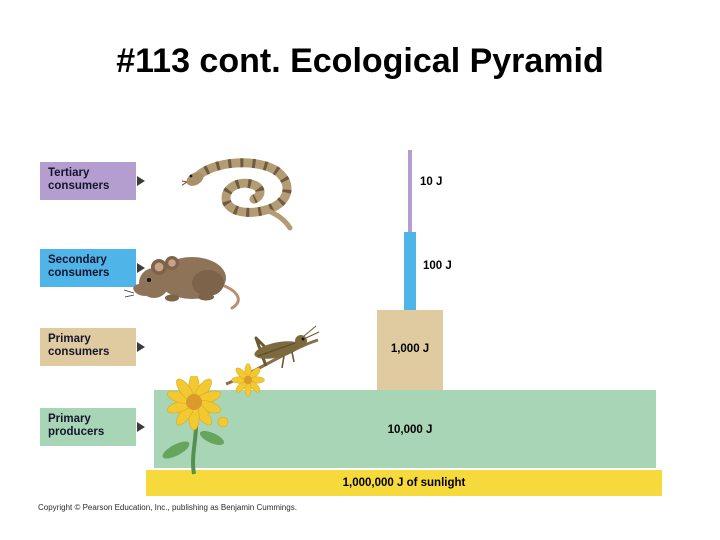  What do you see at coordinates (360, 61) in the screenshot?
I see `slide-title: #113 cont. Ecological Pyramid` at bounding box center [360, 61].